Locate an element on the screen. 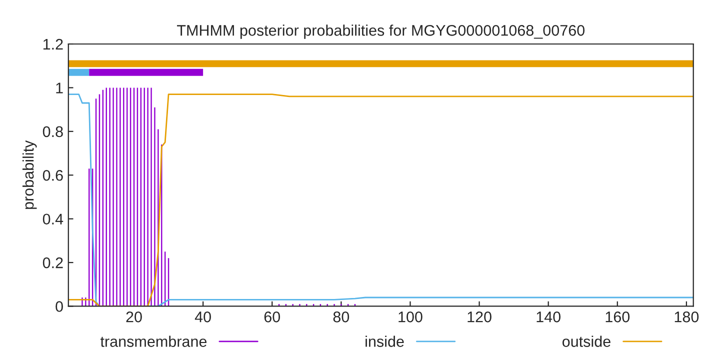 The height and width of the screenshot is (352, 720). y-tick-label: 0.6 is located at coordinates (52, 175).